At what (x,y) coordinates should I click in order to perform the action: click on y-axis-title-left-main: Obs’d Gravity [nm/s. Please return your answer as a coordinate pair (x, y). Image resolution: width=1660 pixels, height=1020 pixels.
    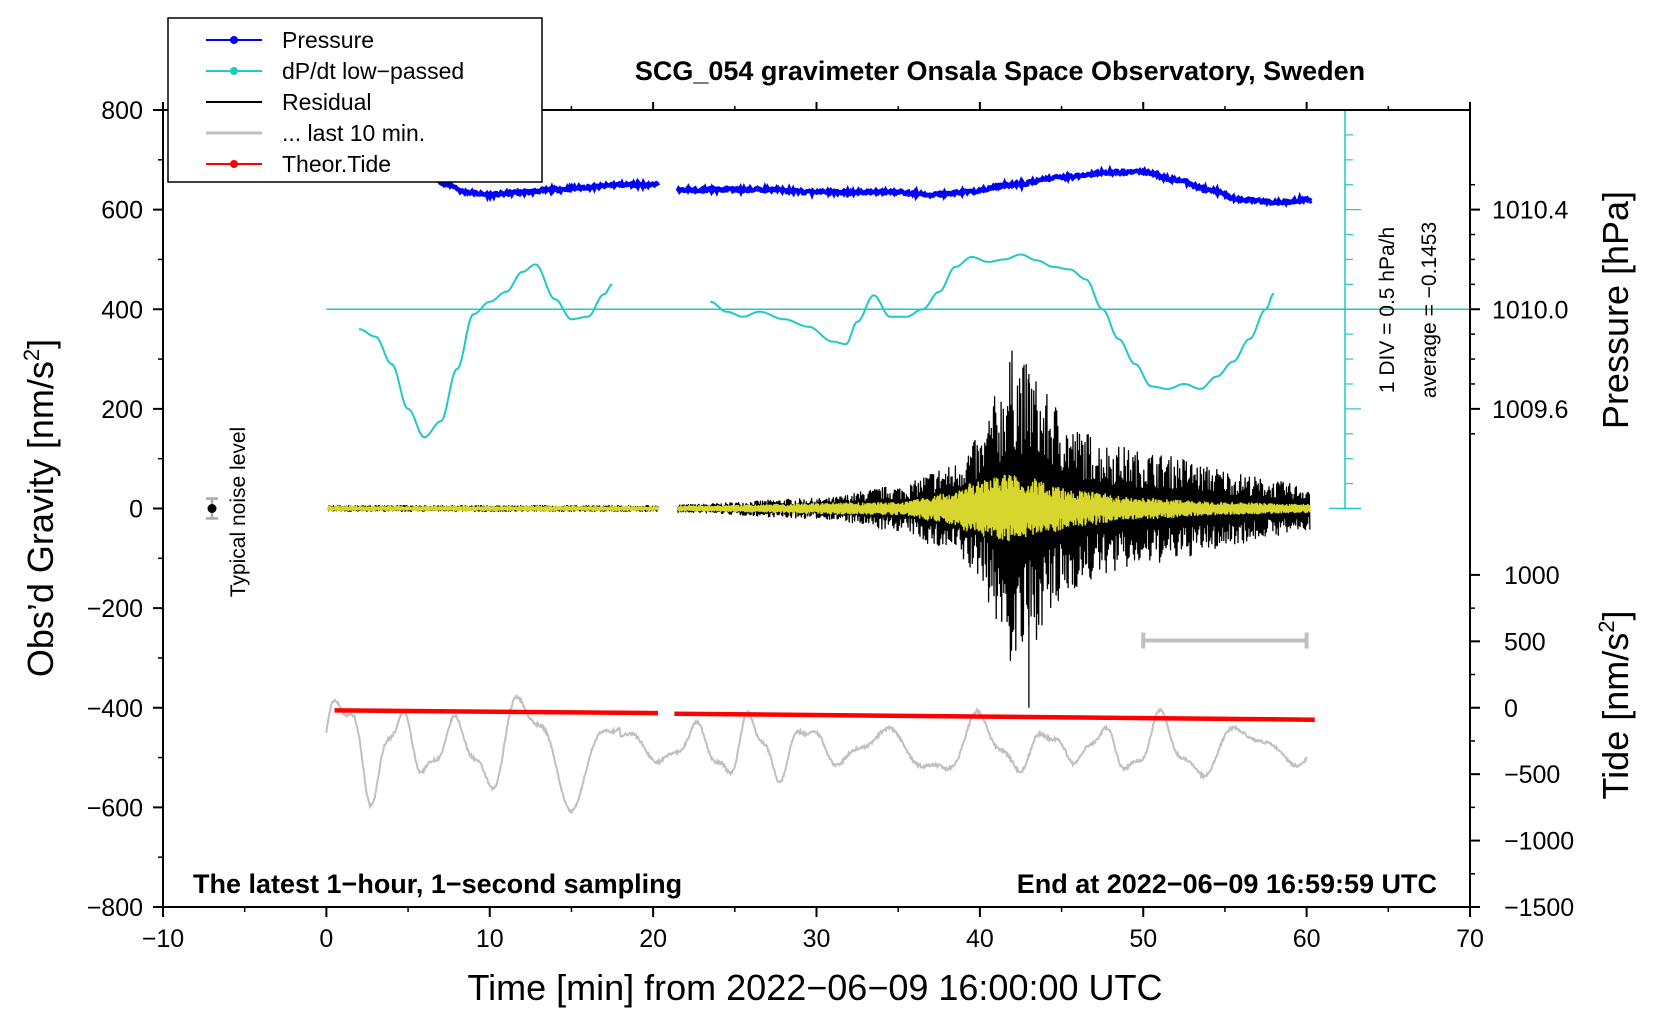
    Looking at the image, I should click on (40, 519).